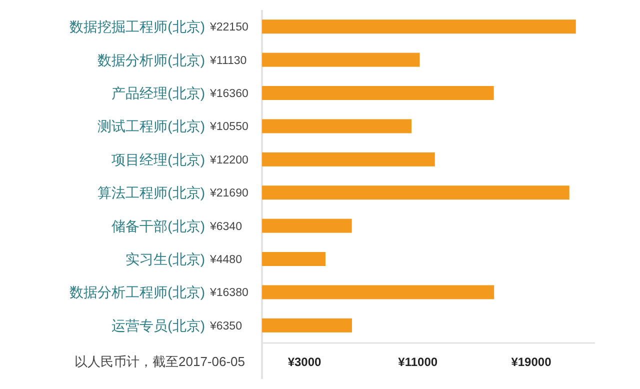  I want to click on data-label: ¥11130, so click(228, 60).